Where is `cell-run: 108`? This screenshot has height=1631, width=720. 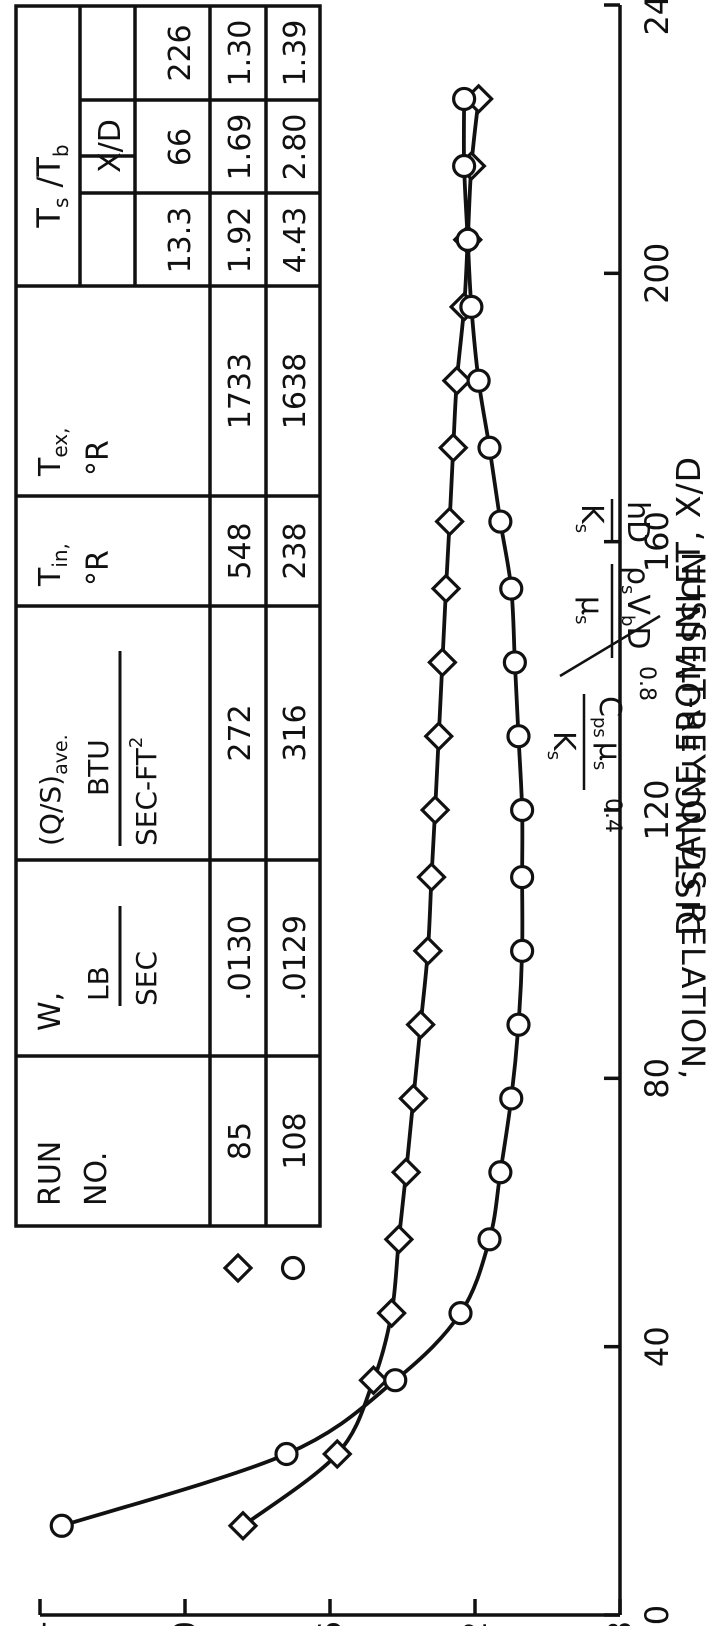
cell-run: 108 is located at coordinates (295, 1140).